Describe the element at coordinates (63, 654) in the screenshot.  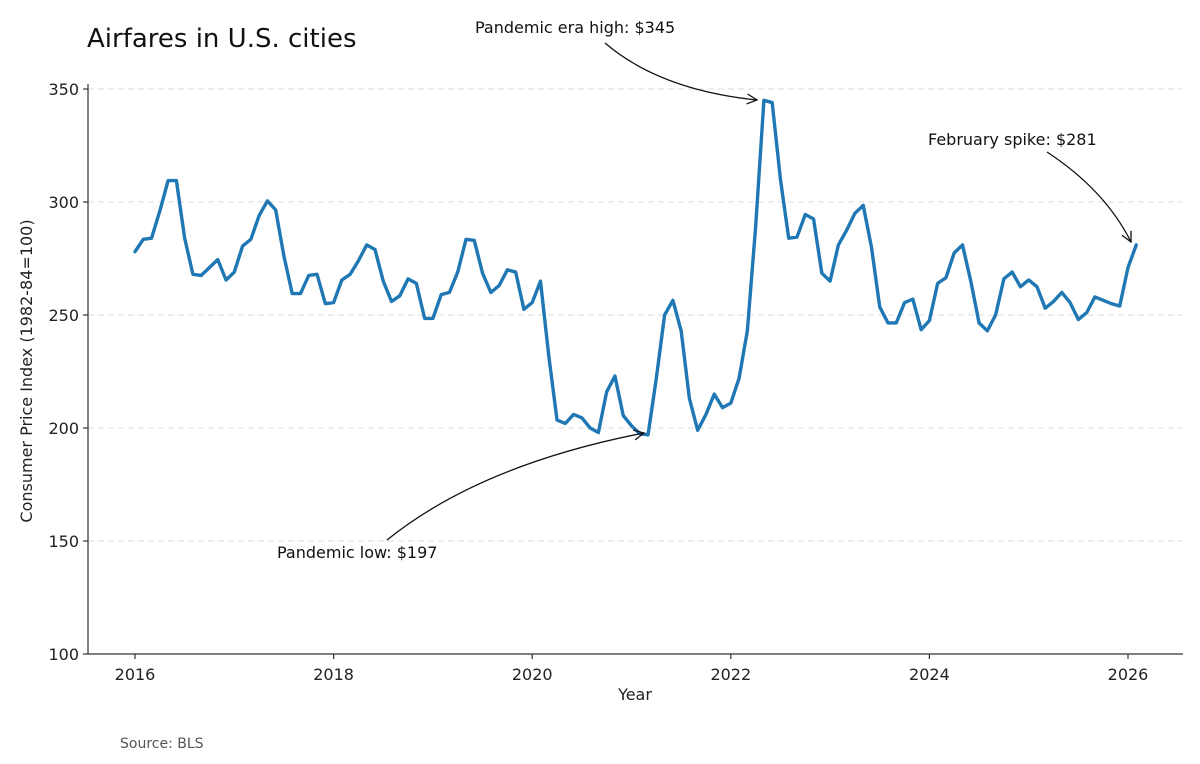
I see `y-tick-label: 100` at that location.